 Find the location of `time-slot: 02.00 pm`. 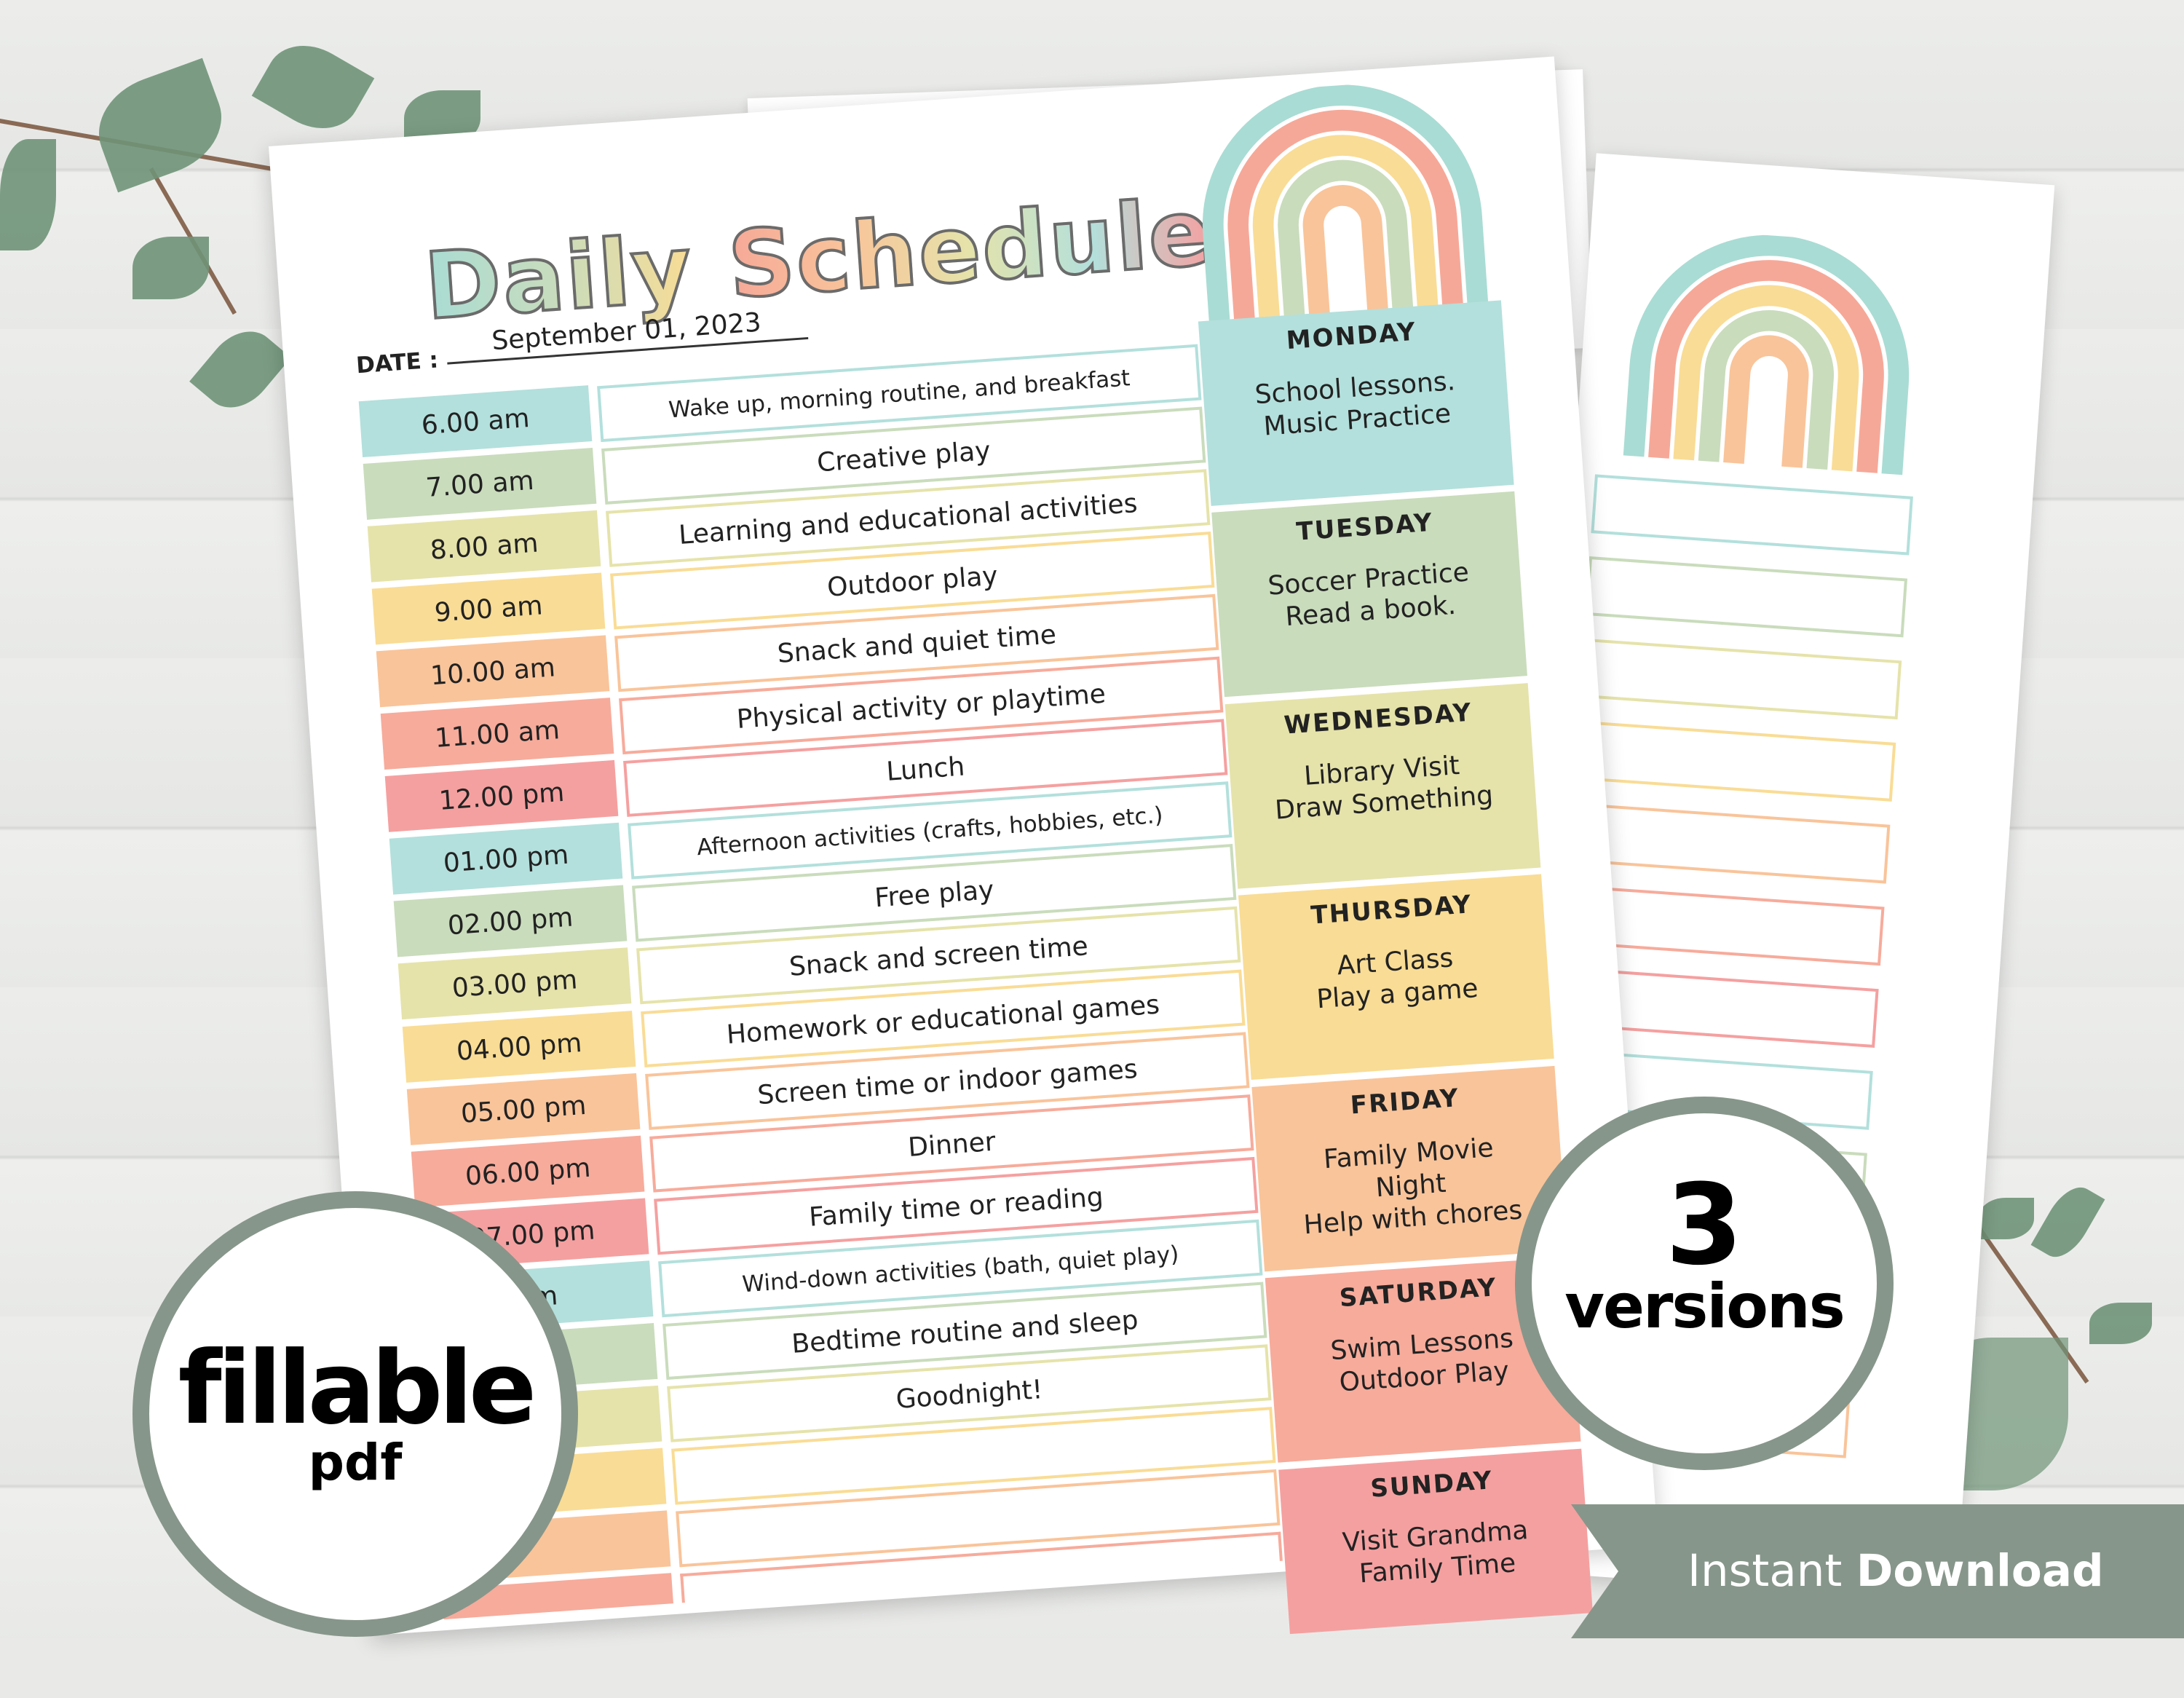

time-slot: 02.00 pm is located at coordinates (510, 921).